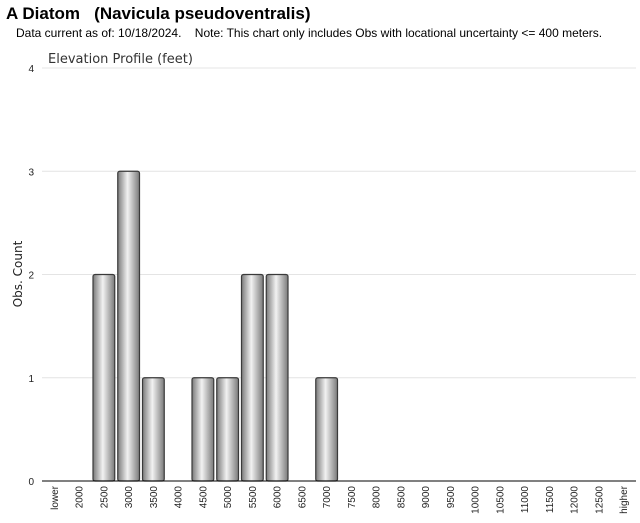 The height and width of the screenshot is (523, 640). I want to click on x-tick-label-5500: 5500, so click(253, 497).